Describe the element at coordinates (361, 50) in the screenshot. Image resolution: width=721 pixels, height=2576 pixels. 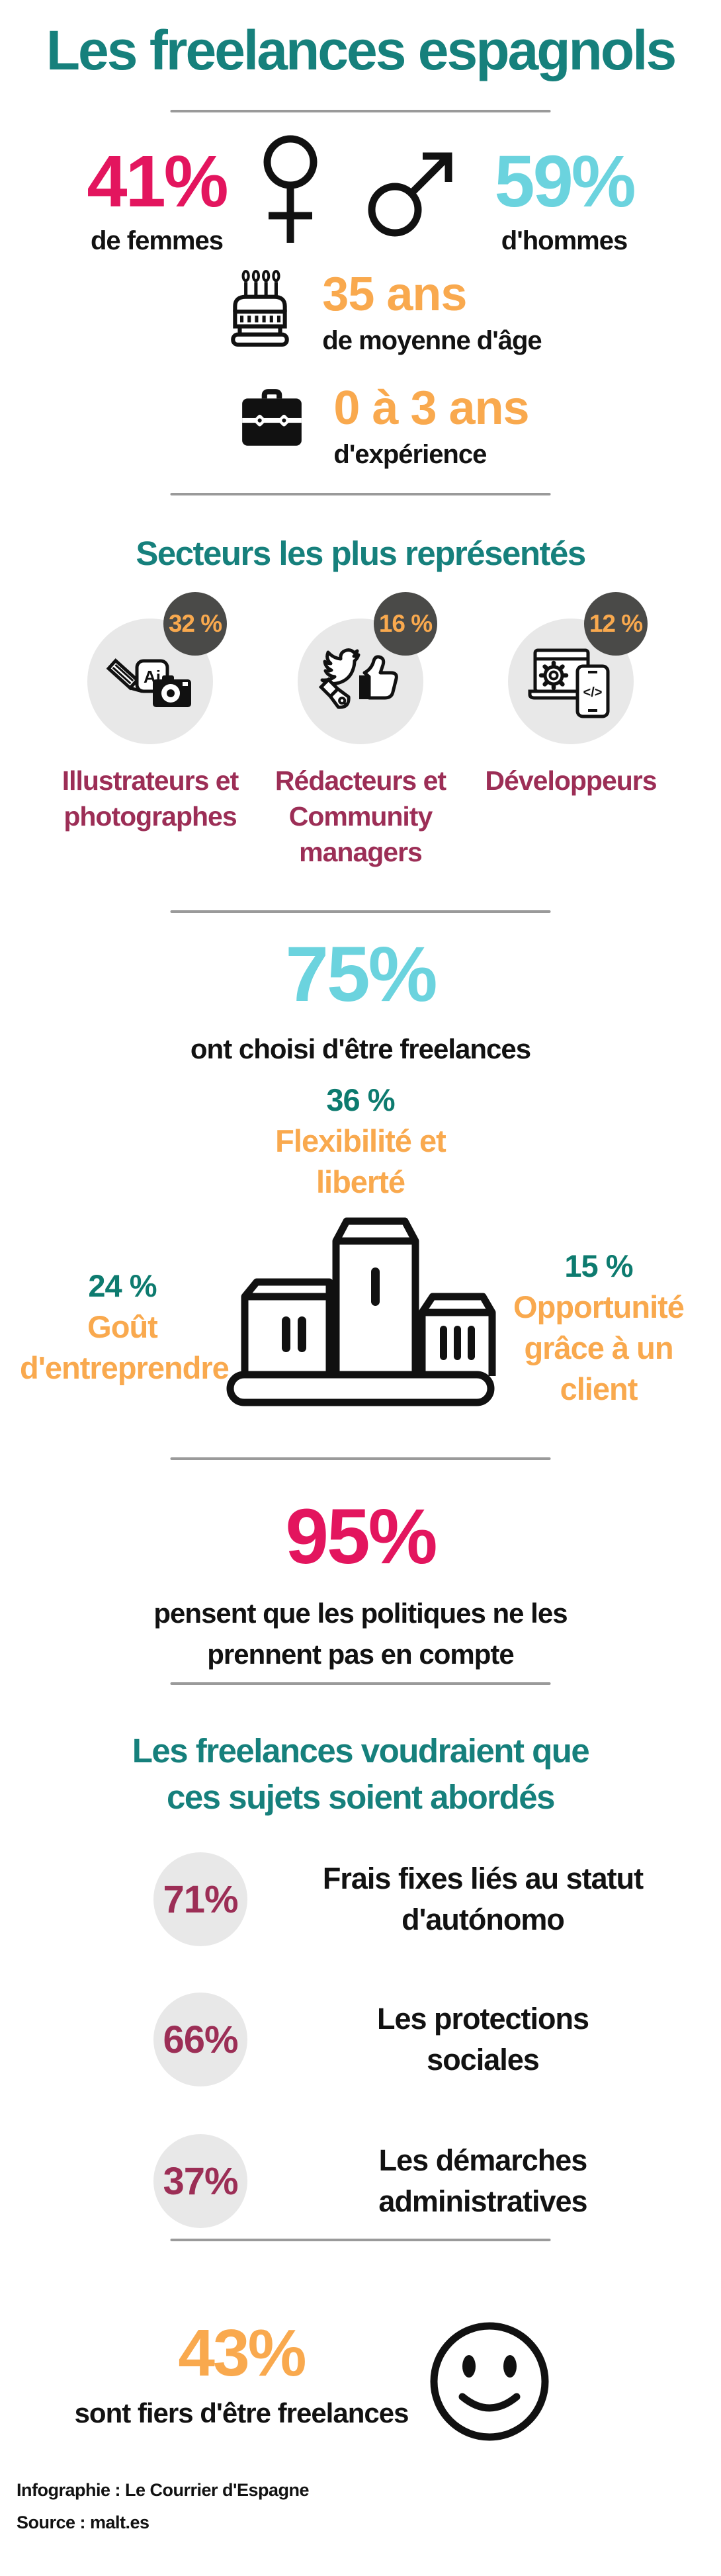
I see `page-title: Les freelances espagnols` at that location.